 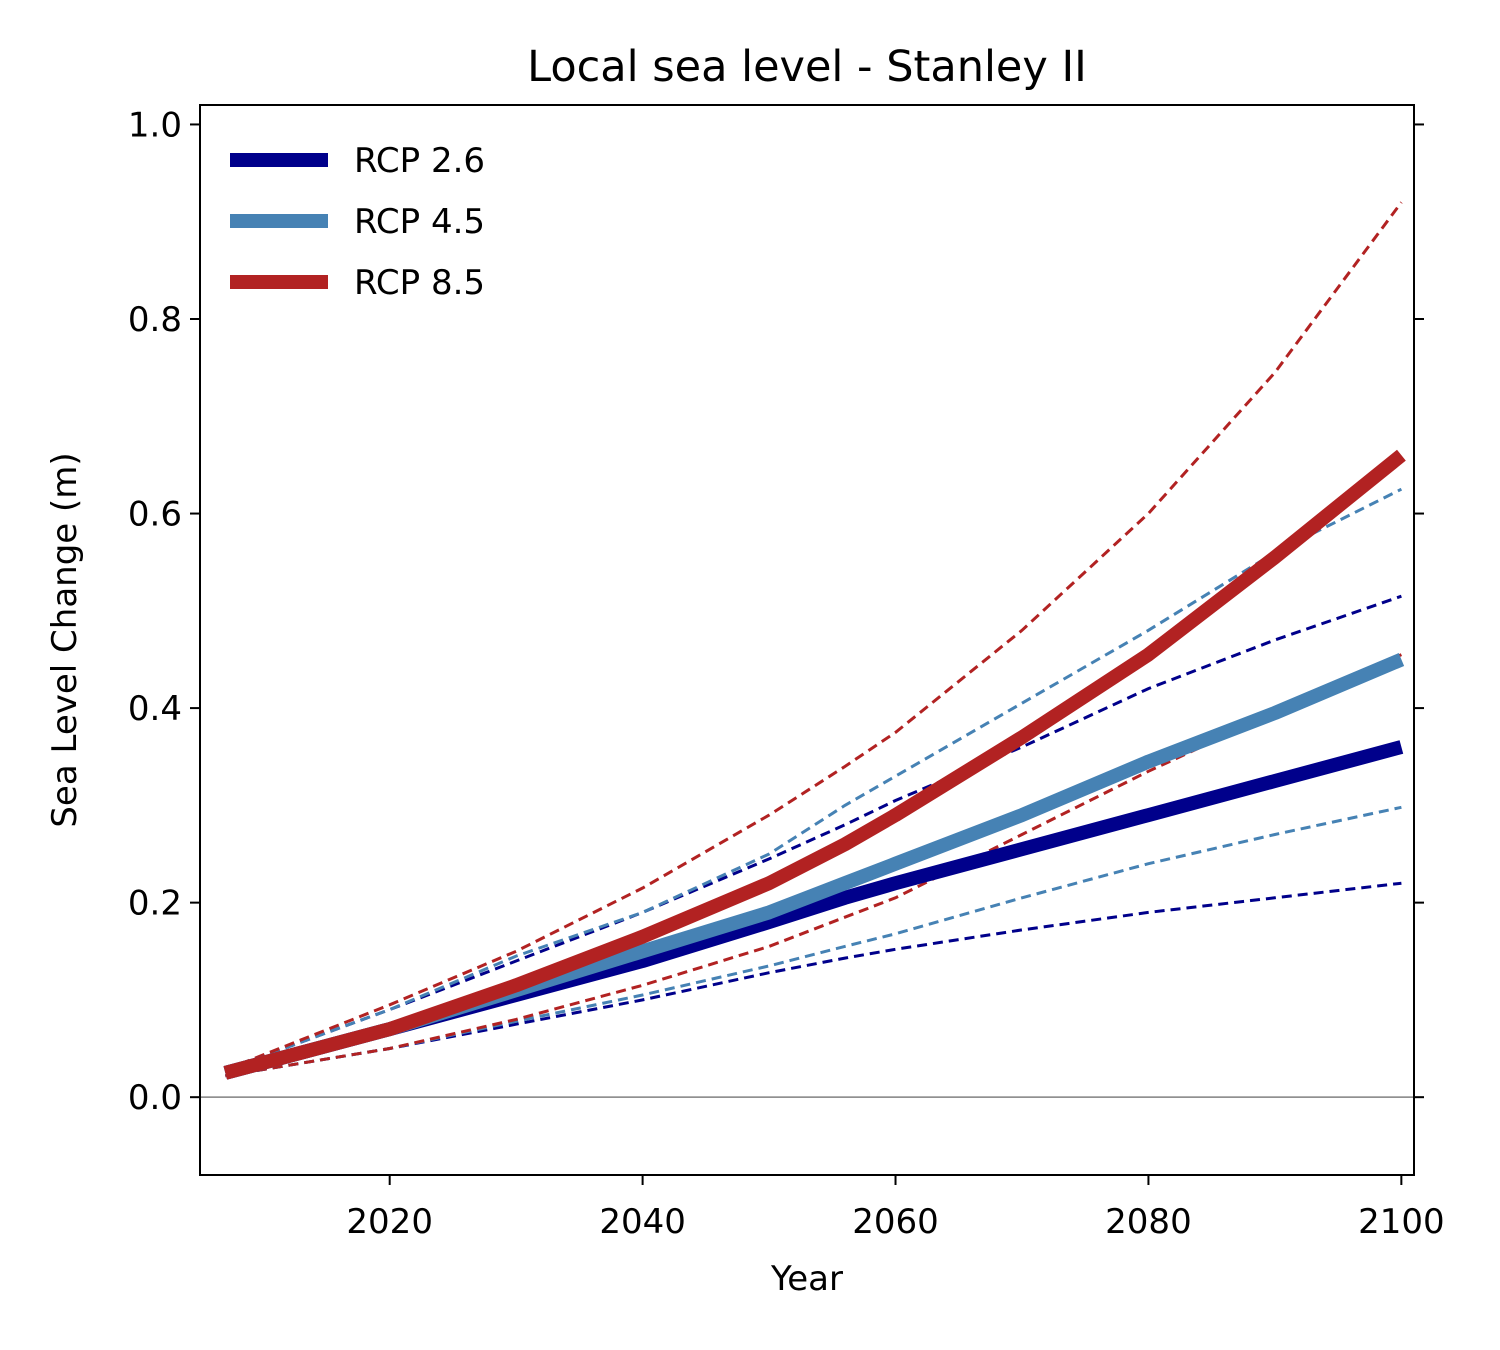 I want to click on x-axis-label: Year, so click(x=806, y=1279).